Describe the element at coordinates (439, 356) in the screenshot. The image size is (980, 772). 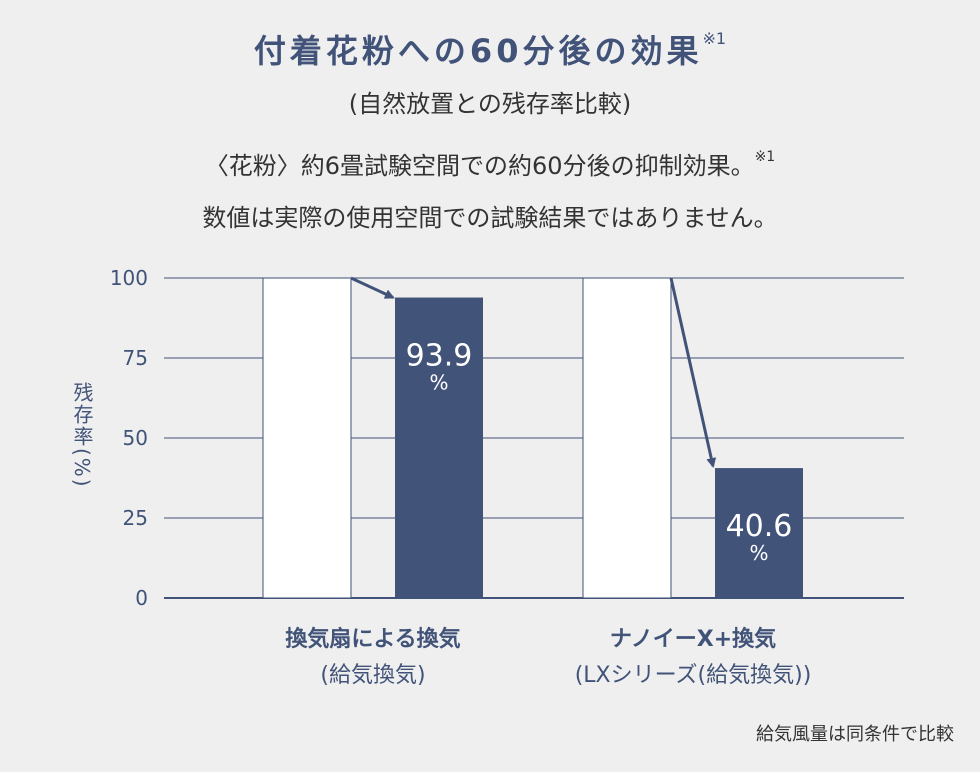
I see `value-label: 93.9` at that location.